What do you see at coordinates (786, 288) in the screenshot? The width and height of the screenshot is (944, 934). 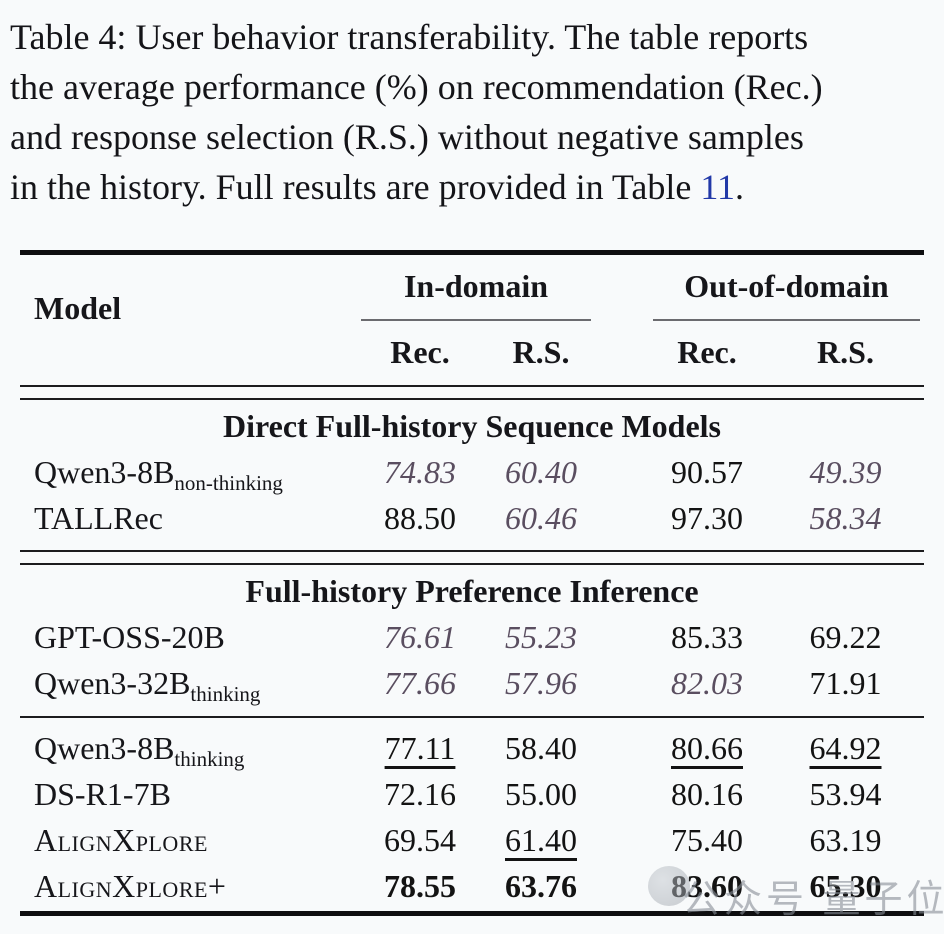 I see `group-header-out-of-domain: Out-of-domain` at bounding box center [786, 288].